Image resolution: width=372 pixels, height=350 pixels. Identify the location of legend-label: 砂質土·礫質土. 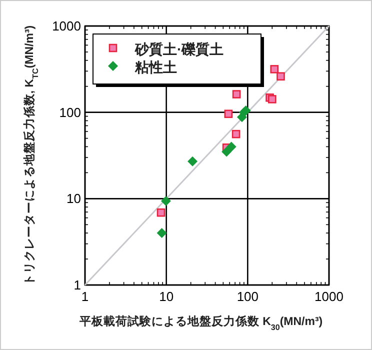
(179, 49).